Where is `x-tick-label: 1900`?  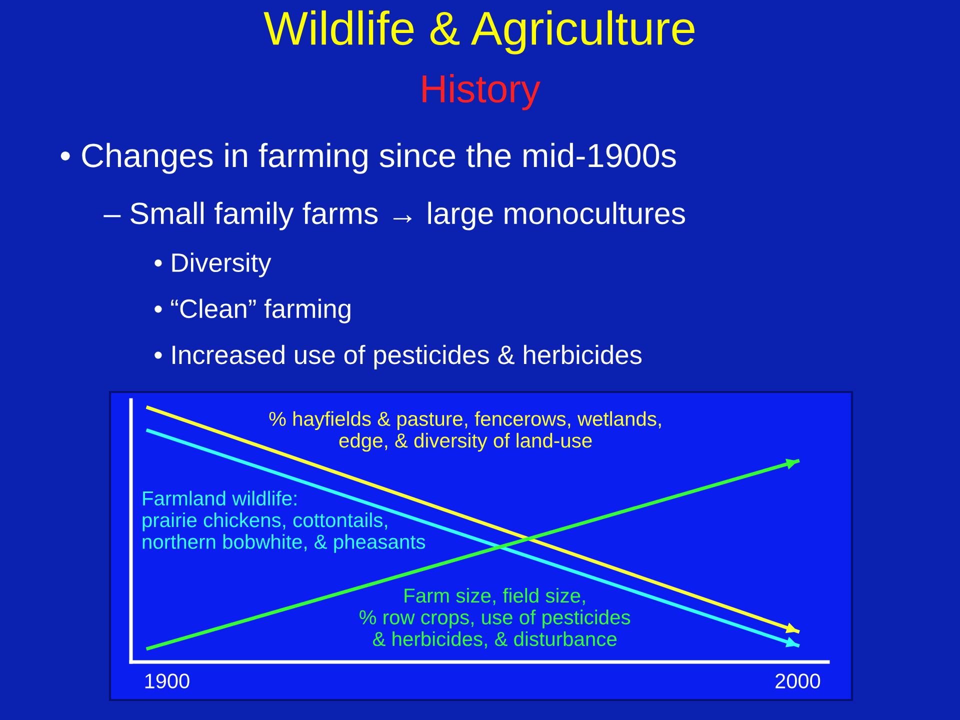 x-tick-label: 1900 is located at coordinates (167, 681).